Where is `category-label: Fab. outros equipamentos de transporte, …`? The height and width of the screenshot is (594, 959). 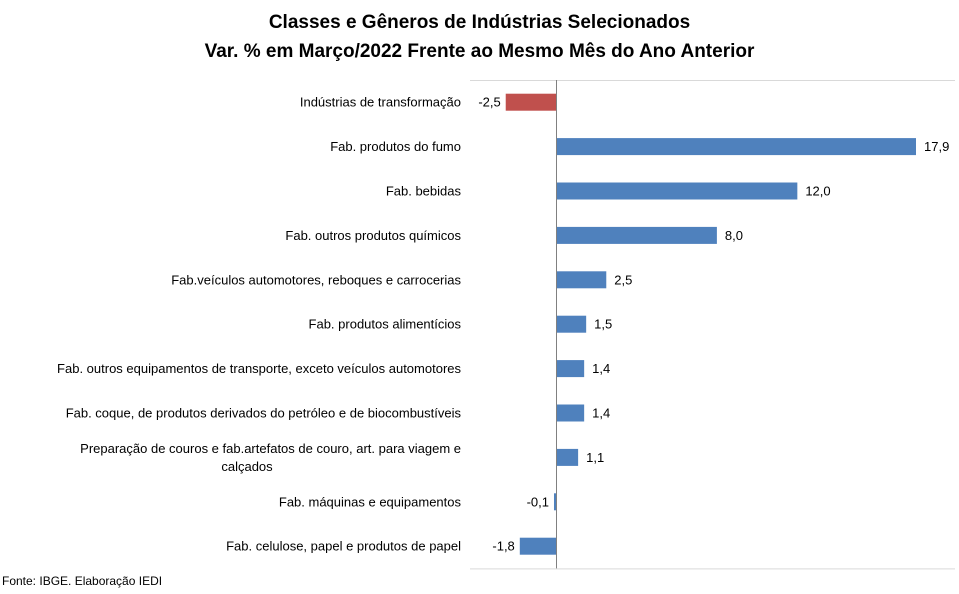 category-label: Fab. outros equipamentos de transporte, … is located at coordinates (259, 368).